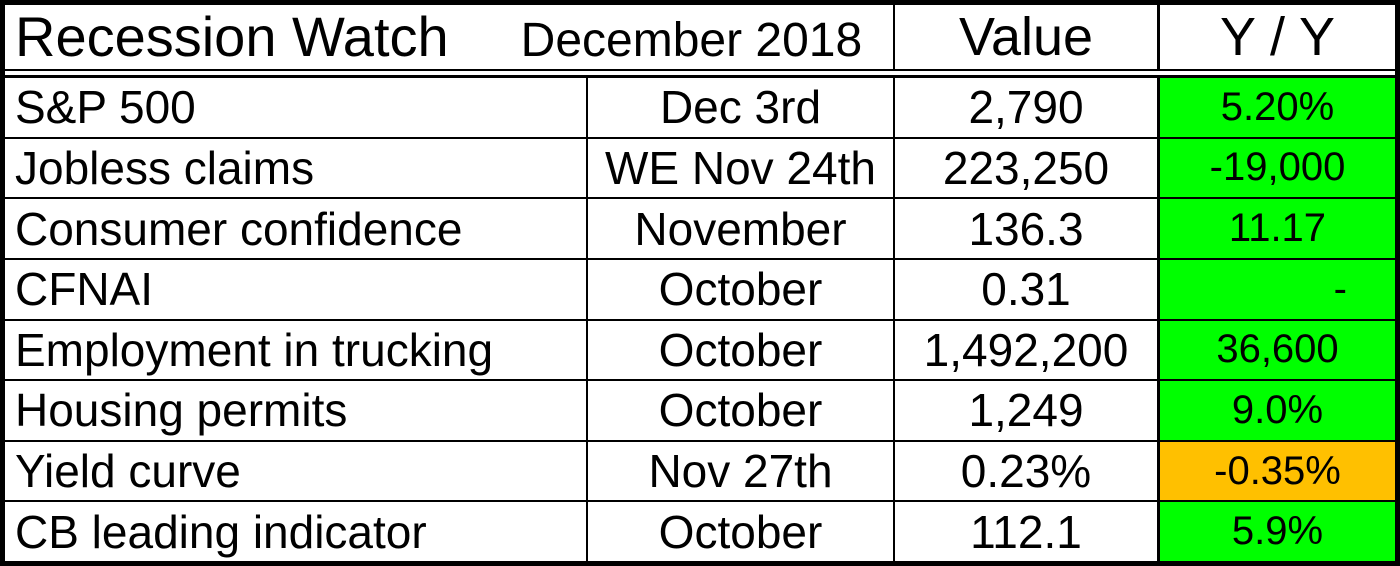  What do you see at coordinates (1276, 289) in the screenshot?
I see `yoy-cell: -` at bounding box center [1276, 289].